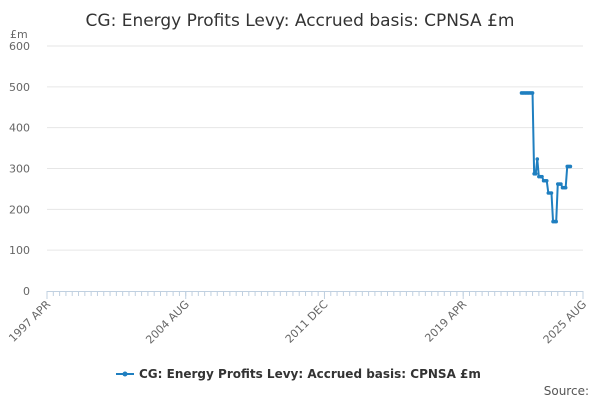 The height and width of the screenshot is (400, 600). Describe the element at coordinates (29, 321) in the screenshot. I see `x-tick-label: 1997 APR` at that location.